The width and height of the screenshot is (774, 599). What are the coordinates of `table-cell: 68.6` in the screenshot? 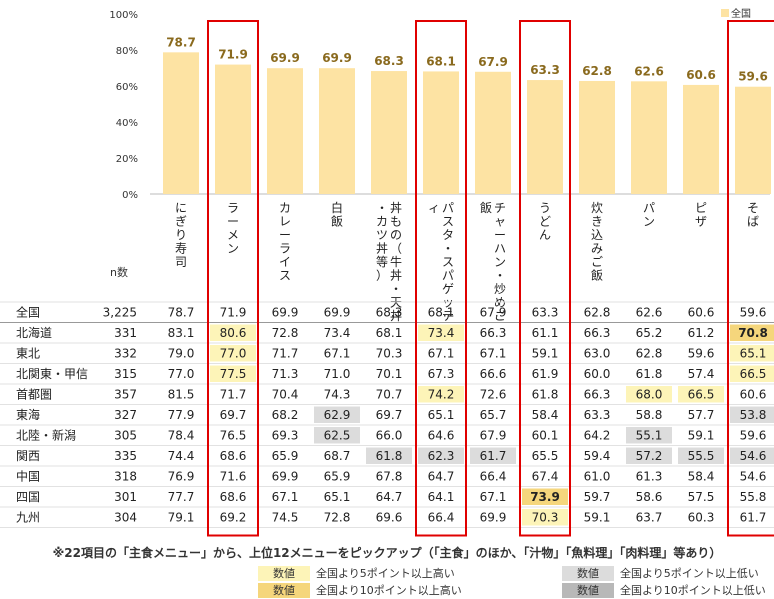 It's located at (233, 456).